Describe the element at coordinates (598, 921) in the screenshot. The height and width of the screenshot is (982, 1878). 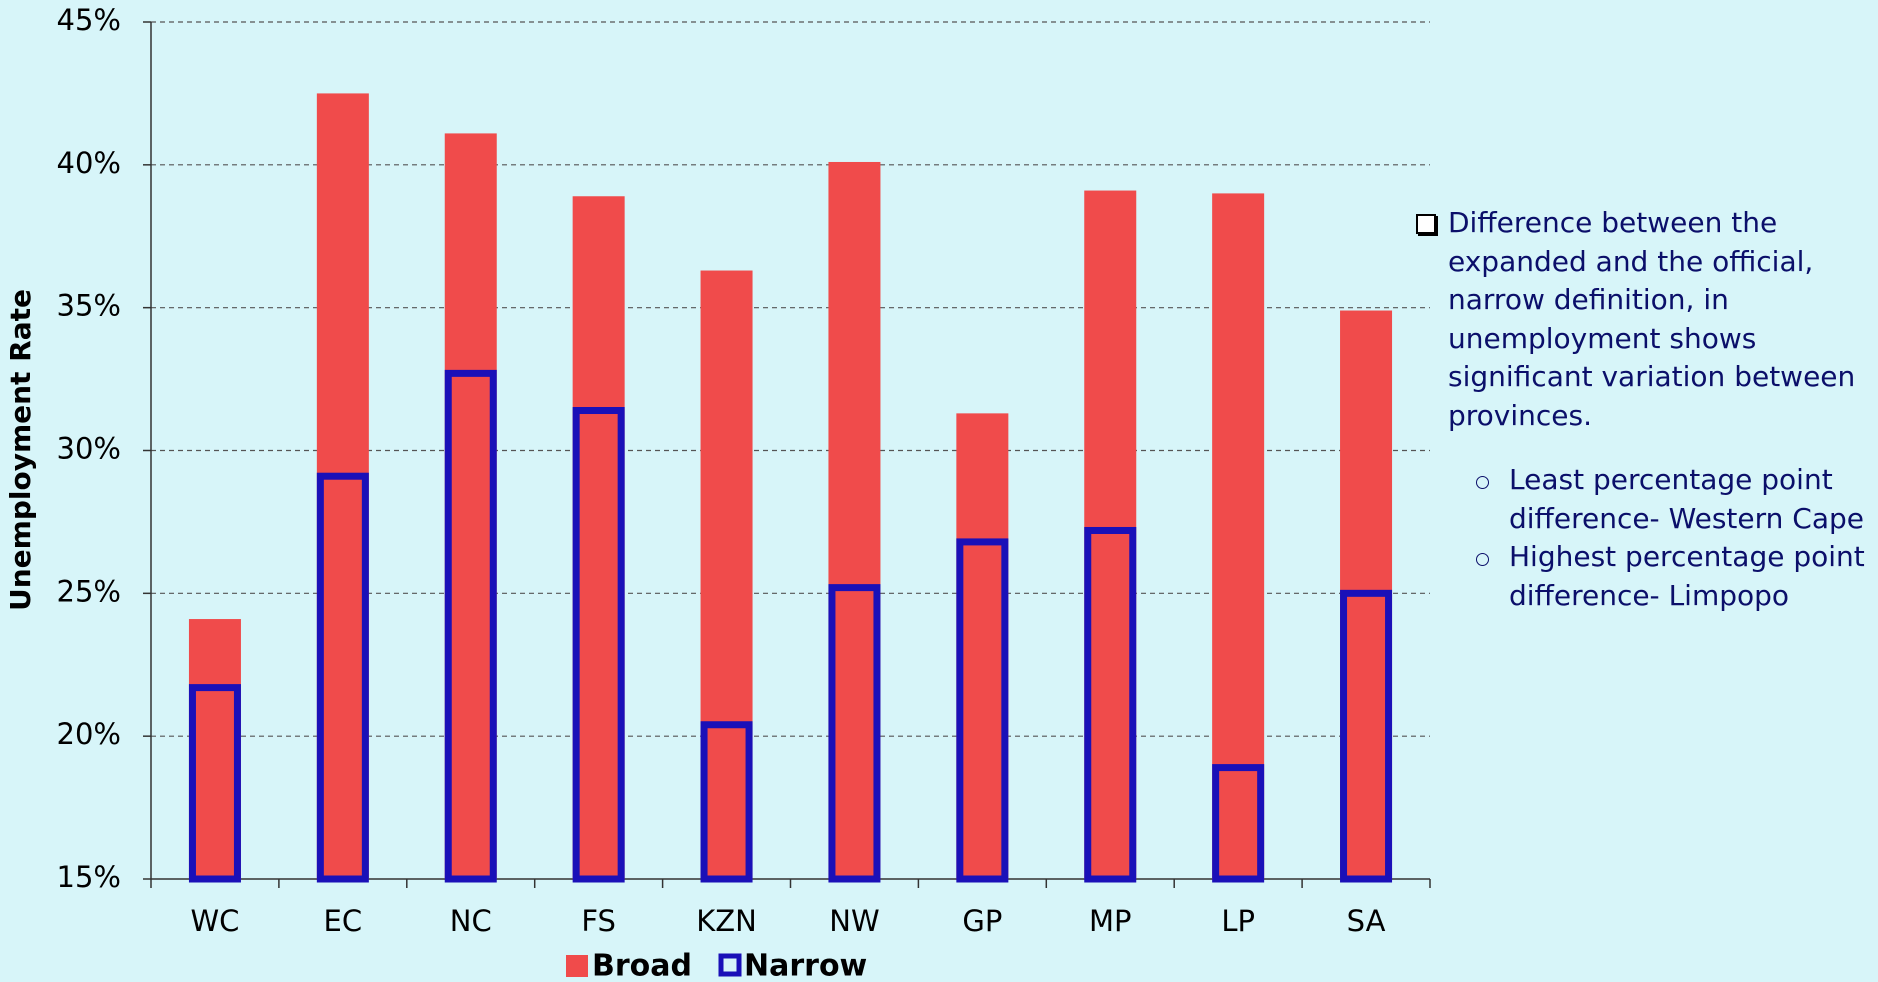
I see `x-tick-label: FS` at that location.